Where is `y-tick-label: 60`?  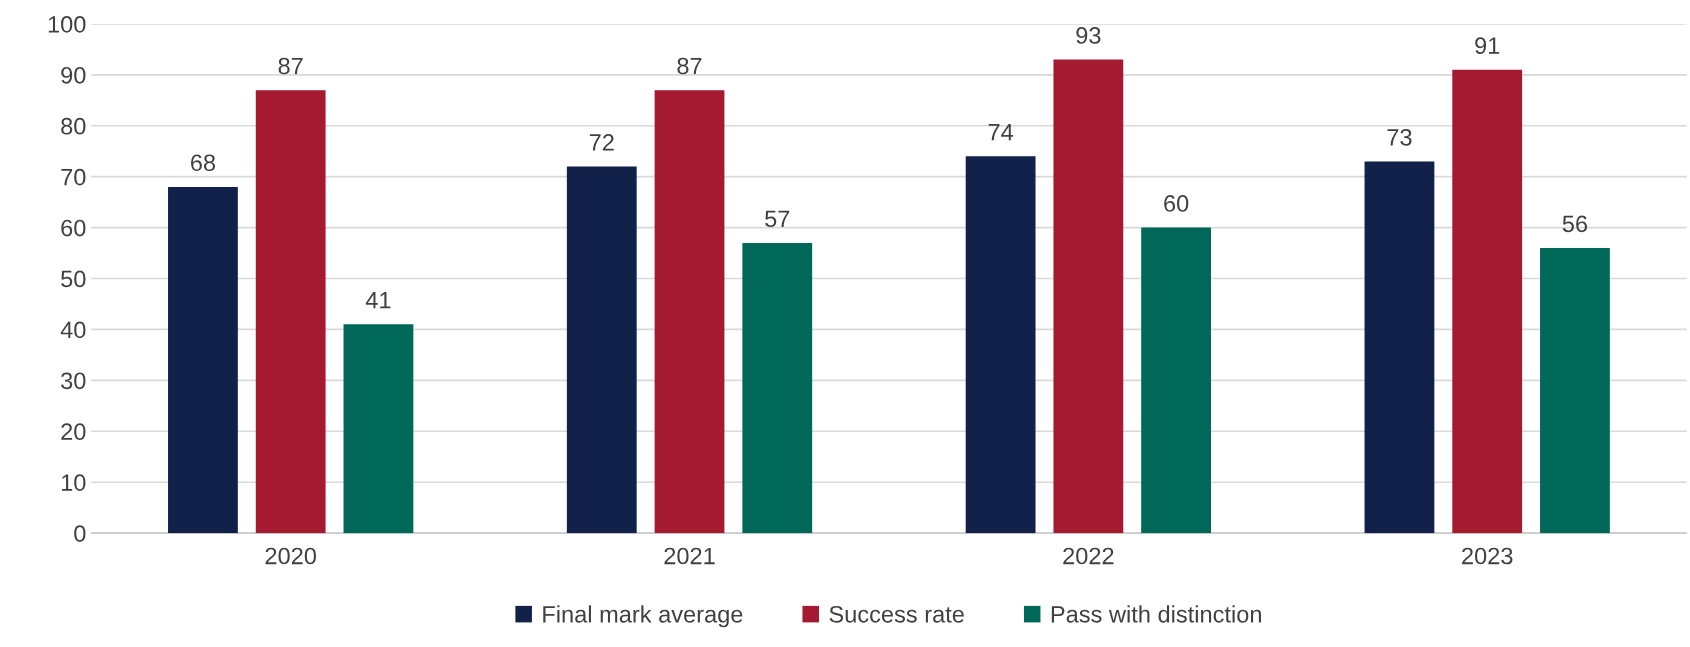 y-tick-label: 60 is located at coordinates (73, 228).